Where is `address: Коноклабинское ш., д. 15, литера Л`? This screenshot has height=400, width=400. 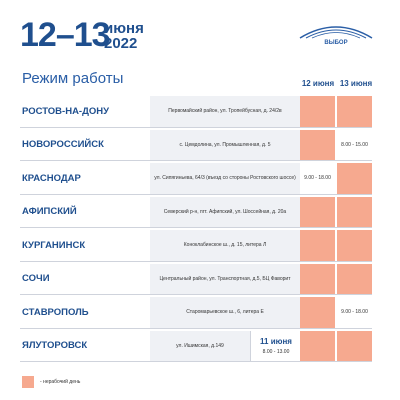
address: Коноклабинское ш., д. 15, литера Л is located at coordinates (225, 245).